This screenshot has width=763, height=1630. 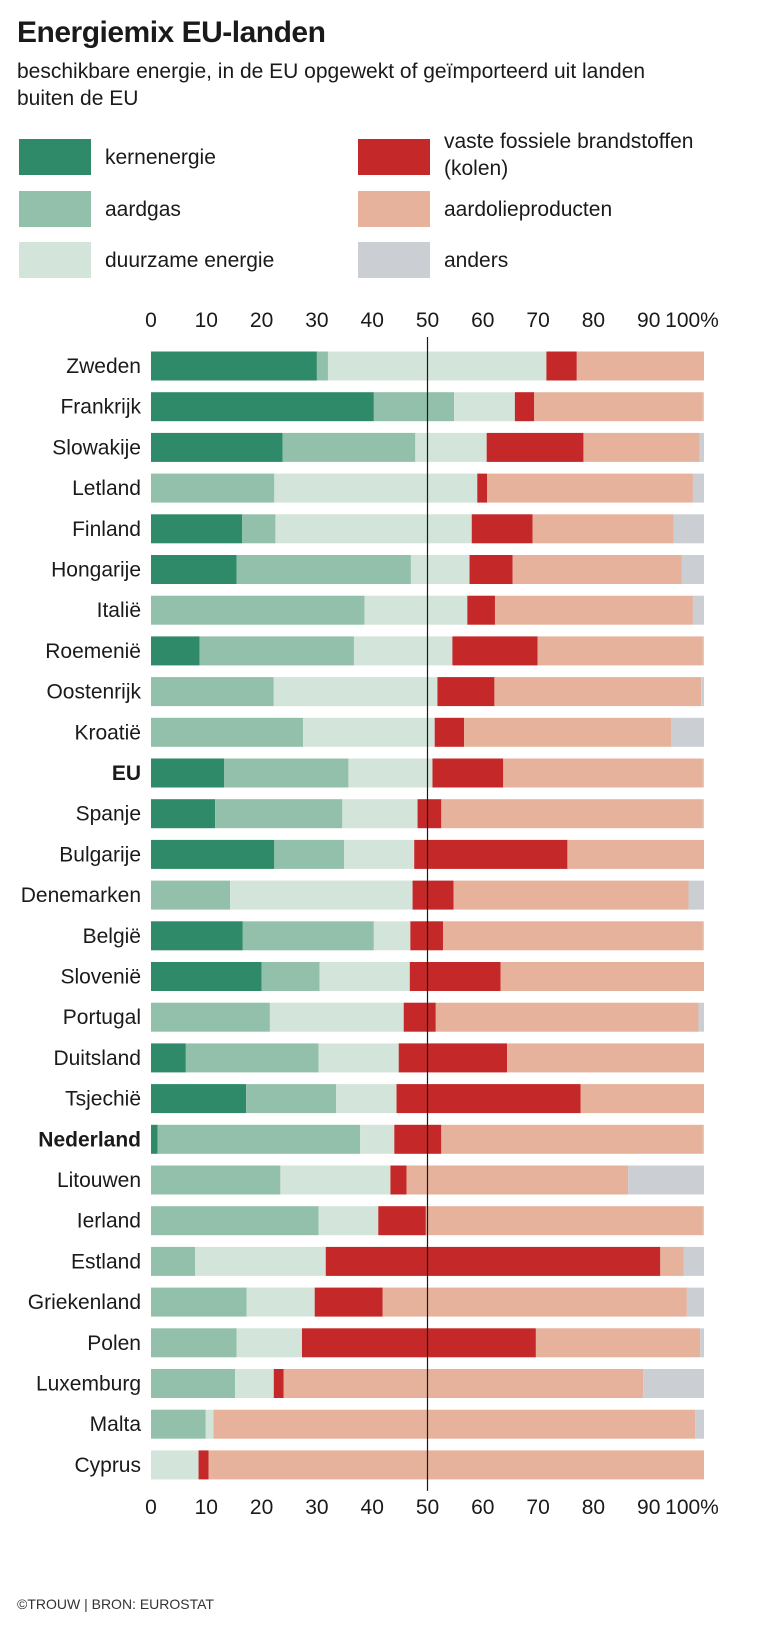 I want to click on bar-segment-litouwen-kolen, so click(x=398, y=1180).